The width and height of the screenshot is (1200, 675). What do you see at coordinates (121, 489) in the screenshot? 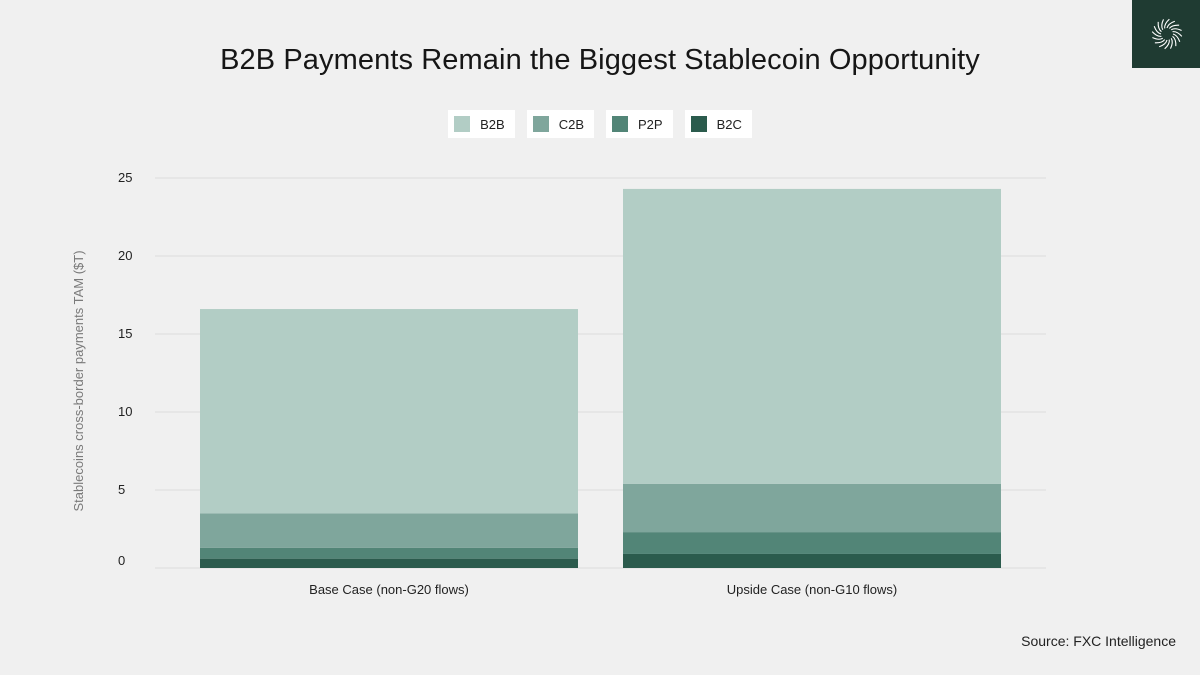
I see `y-tick-label: 5` at bounding box center [121, 489].